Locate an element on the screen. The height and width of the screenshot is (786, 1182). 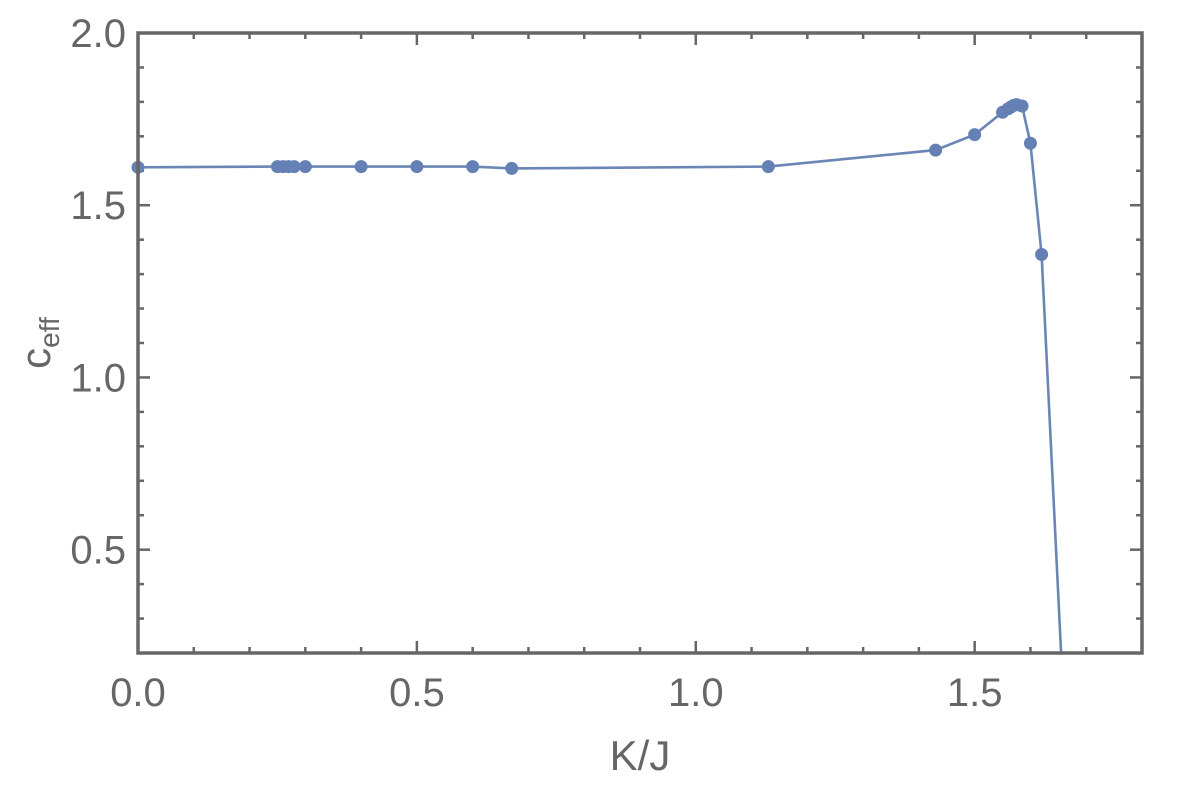
y-tick-label: 0.5 is located at coordinates (98, 551).